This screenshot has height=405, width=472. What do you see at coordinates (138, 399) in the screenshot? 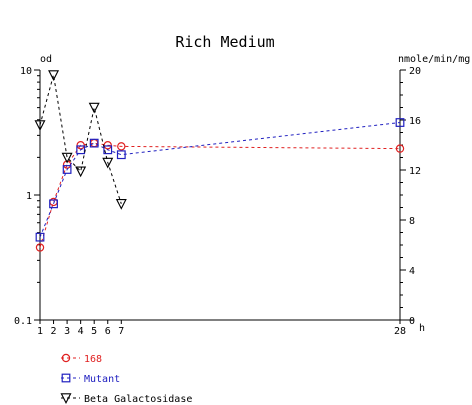
I see `legend-label: Beta Galactosidase` at bounding box center [138, 399].